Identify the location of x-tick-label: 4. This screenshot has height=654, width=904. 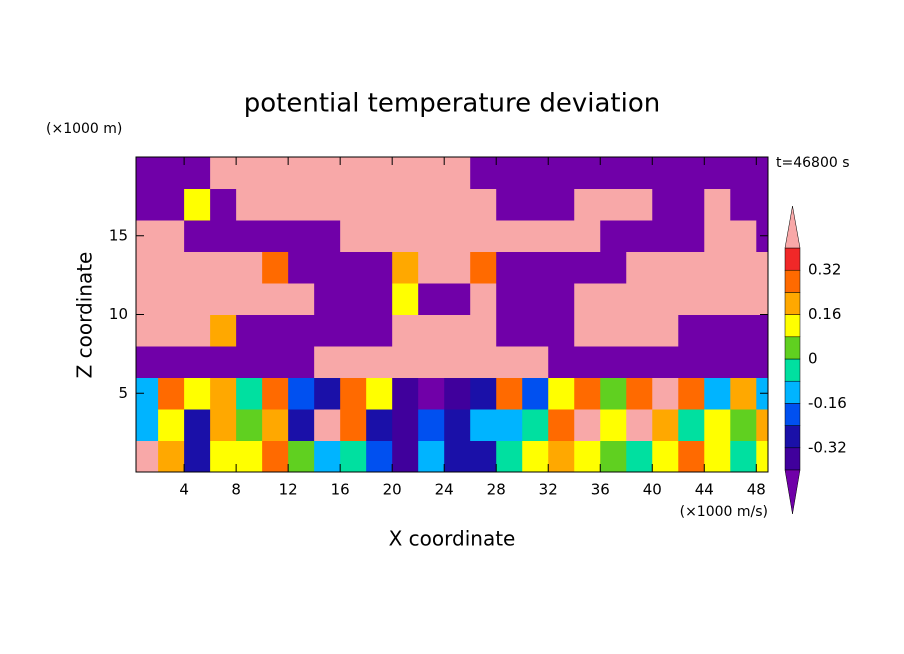
(184, 490).